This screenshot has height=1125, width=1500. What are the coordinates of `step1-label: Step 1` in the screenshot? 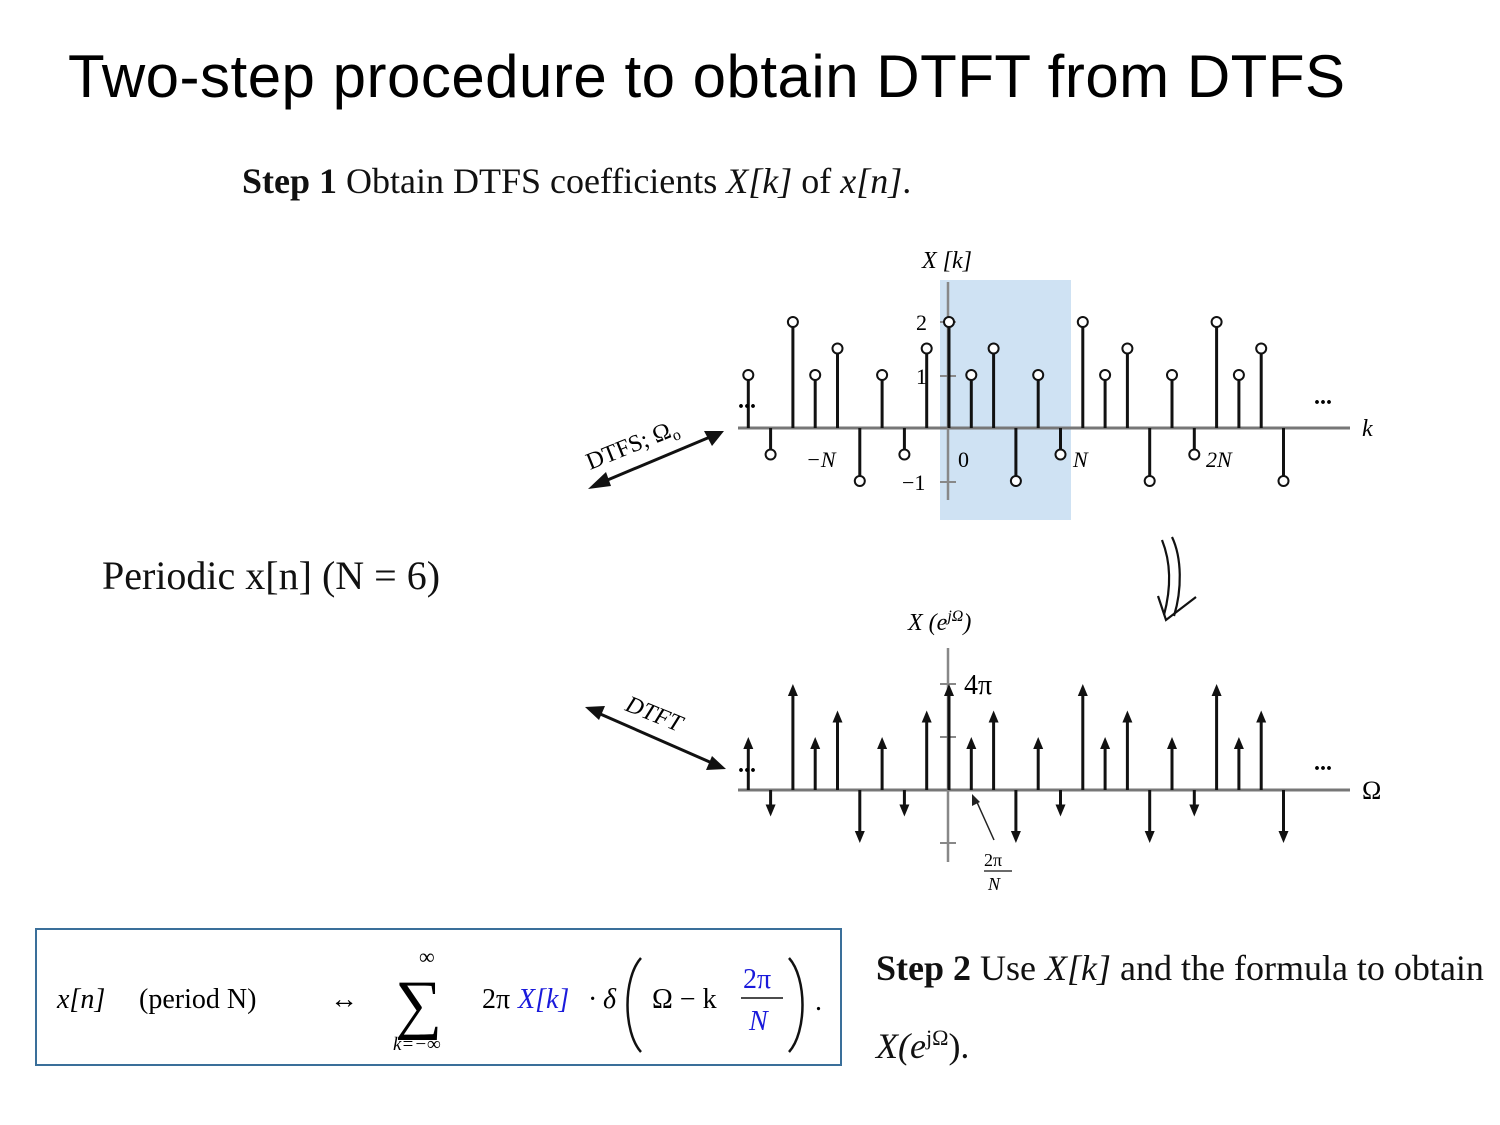 It's located at (290, 181).